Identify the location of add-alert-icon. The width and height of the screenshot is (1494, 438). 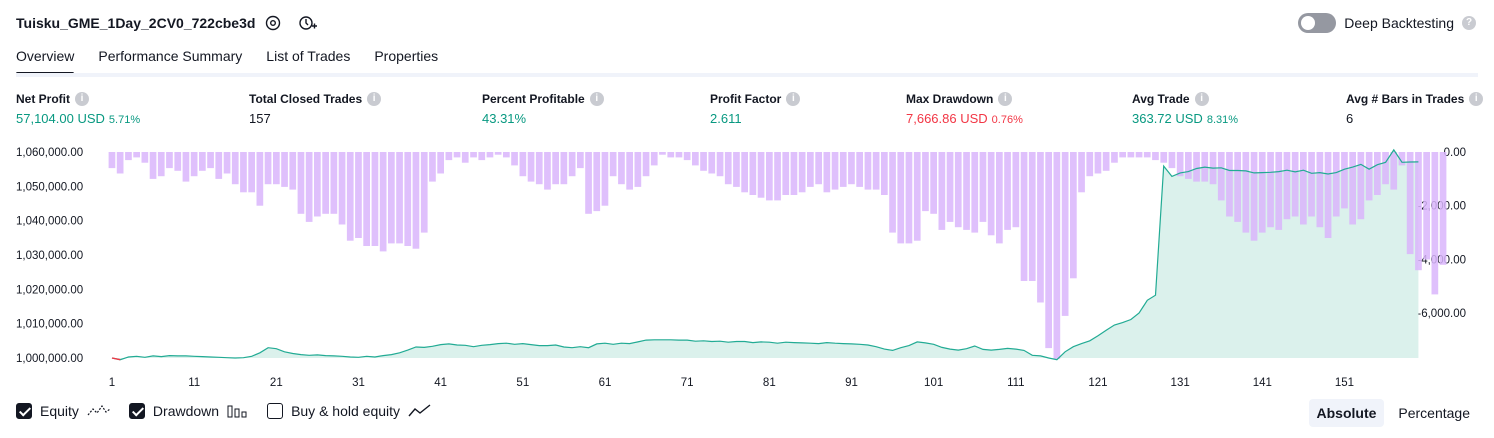
(307, 23).